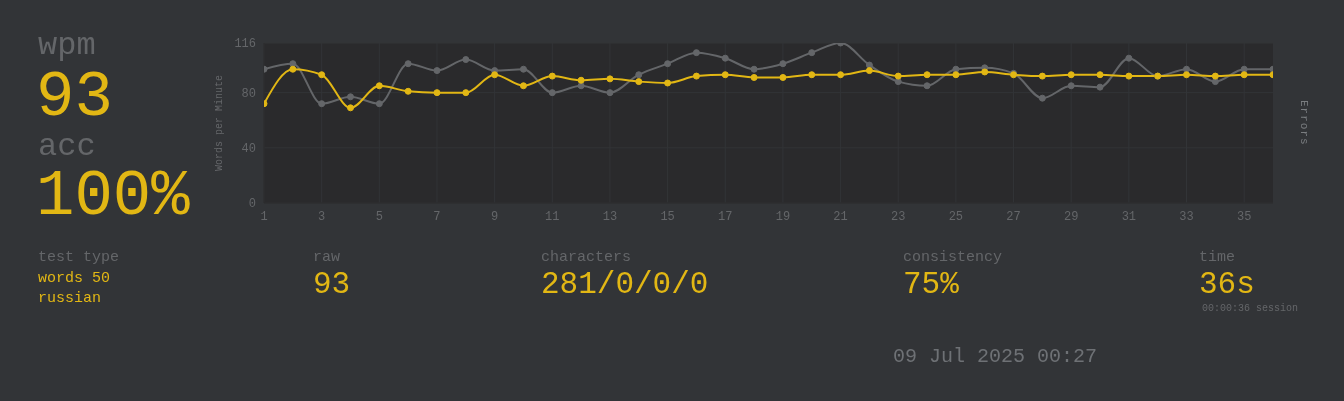  I want to click on text: words 50, so click(74, 278).